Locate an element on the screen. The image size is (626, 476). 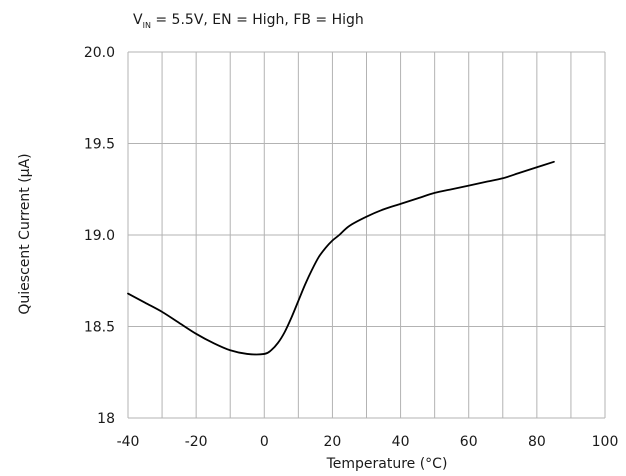
x-tick-label: 100 is located at coordinates (605, 442).